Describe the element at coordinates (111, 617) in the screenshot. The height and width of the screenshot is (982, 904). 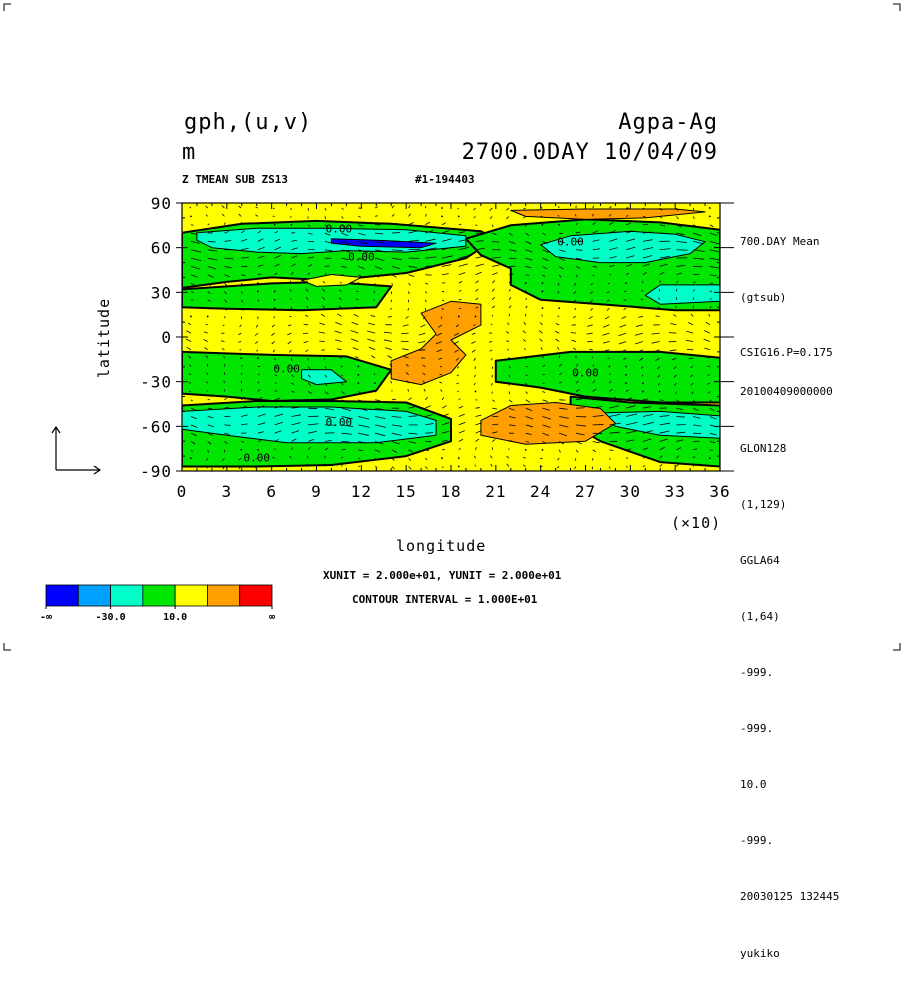
I see `colorbar-label: -30.0` at that location.